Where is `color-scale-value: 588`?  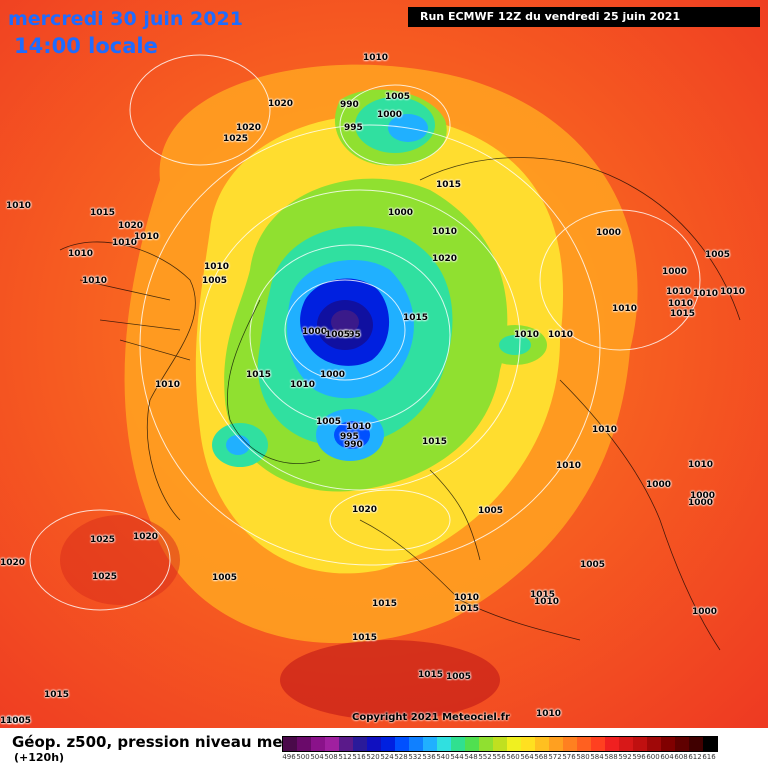 color-scale-value: 588 is located at coordinates (611, 757).